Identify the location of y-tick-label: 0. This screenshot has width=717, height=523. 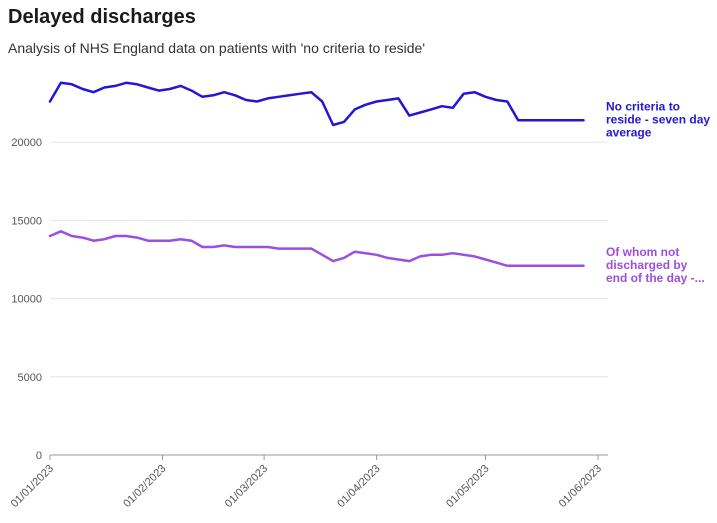
(39, 456).